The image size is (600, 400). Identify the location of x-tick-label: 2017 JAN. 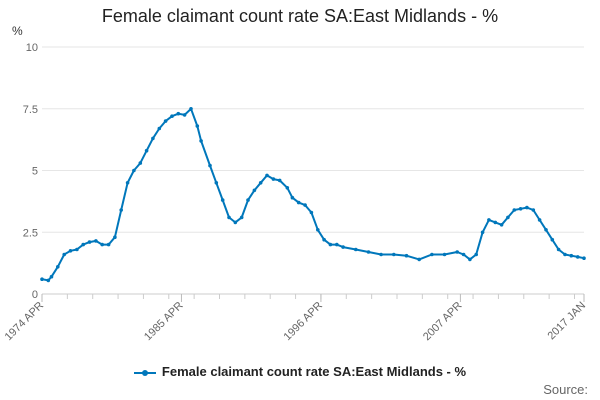
(566, 321).